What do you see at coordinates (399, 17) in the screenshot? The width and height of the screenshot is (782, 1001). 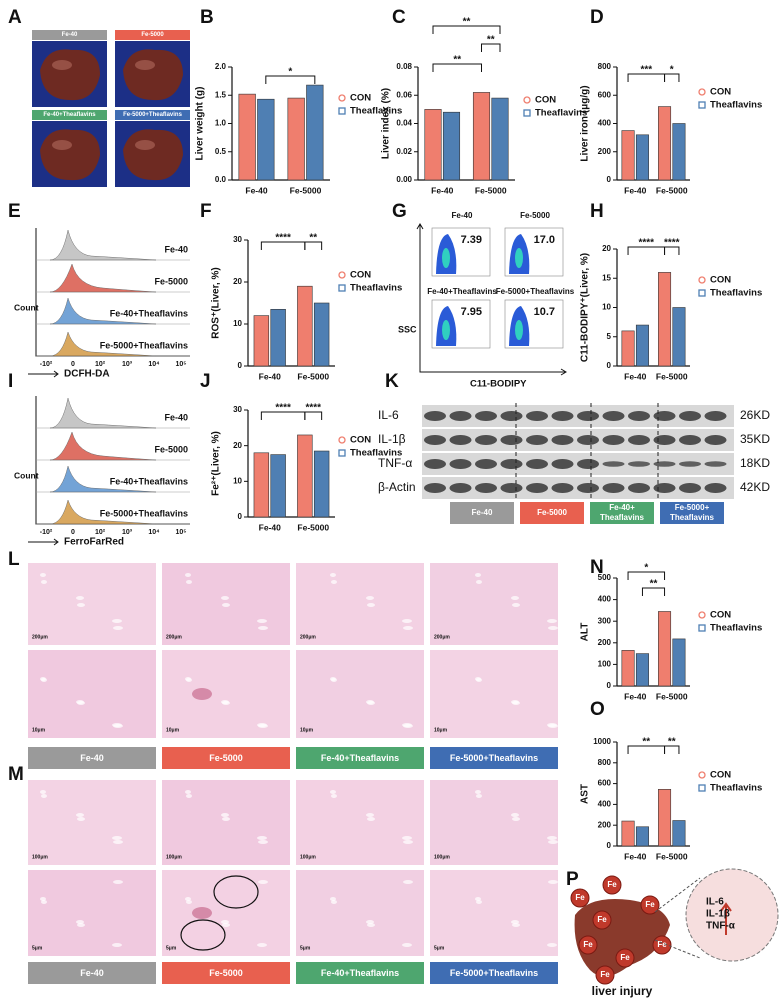 I see `panel-letter: C` at bounding box center [399, 17].